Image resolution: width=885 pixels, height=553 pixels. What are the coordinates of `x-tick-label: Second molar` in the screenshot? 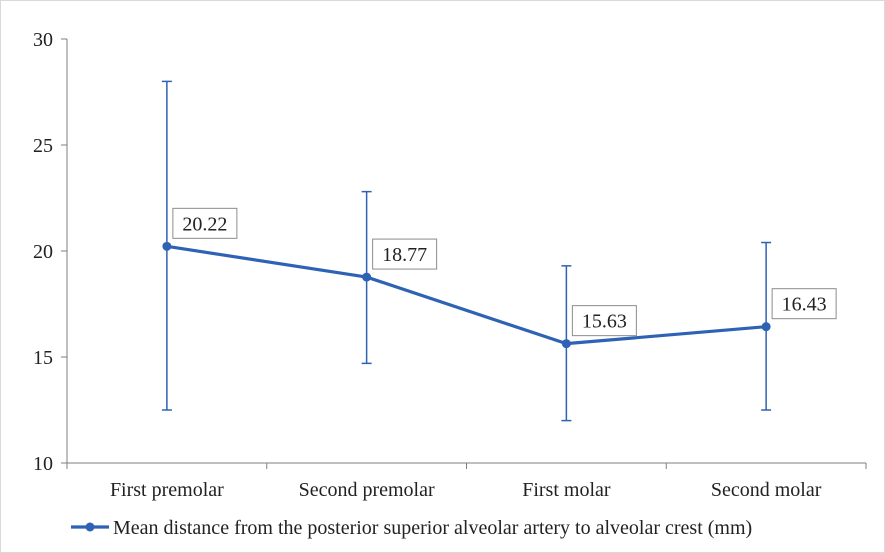 It's located at (766, 490).